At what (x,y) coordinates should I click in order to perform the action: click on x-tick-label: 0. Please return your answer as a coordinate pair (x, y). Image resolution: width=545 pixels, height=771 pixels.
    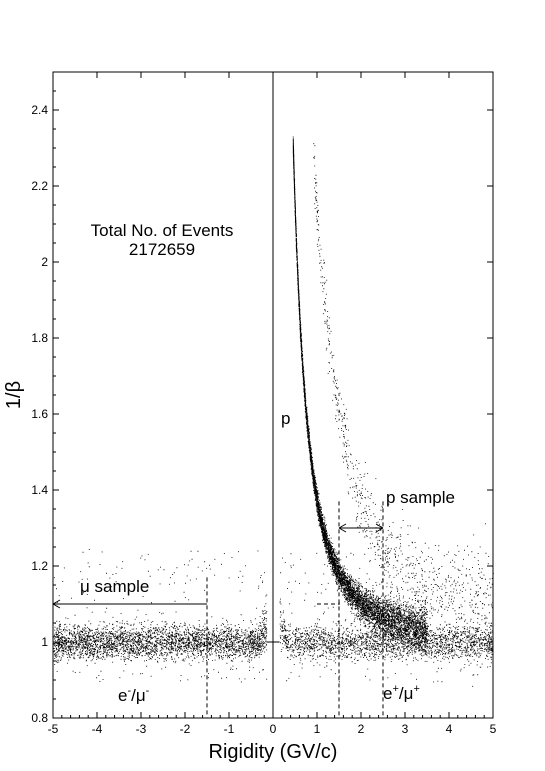
    Looking at the image, I should click on (273, 729).